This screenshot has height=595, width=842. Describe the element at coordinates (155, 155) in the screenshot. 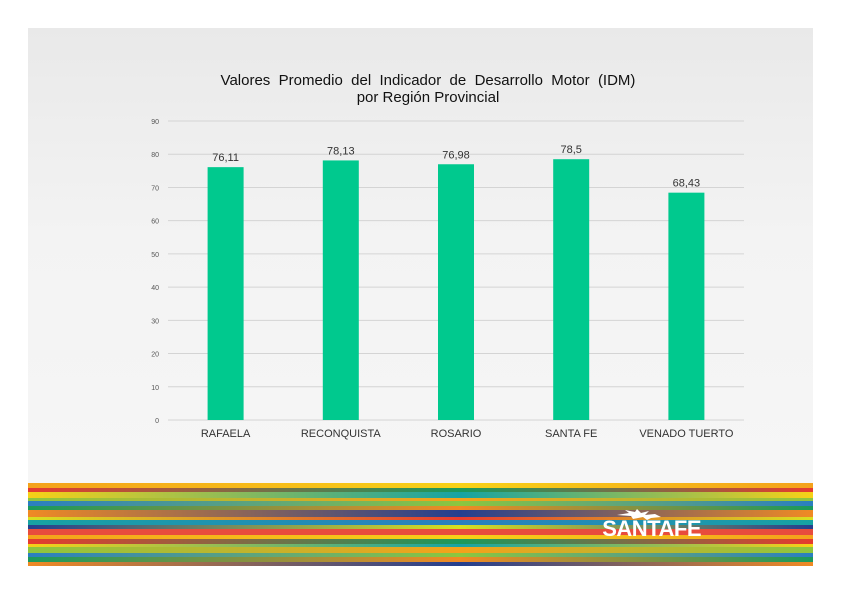

I see `y-tick-label: 80` at that location.